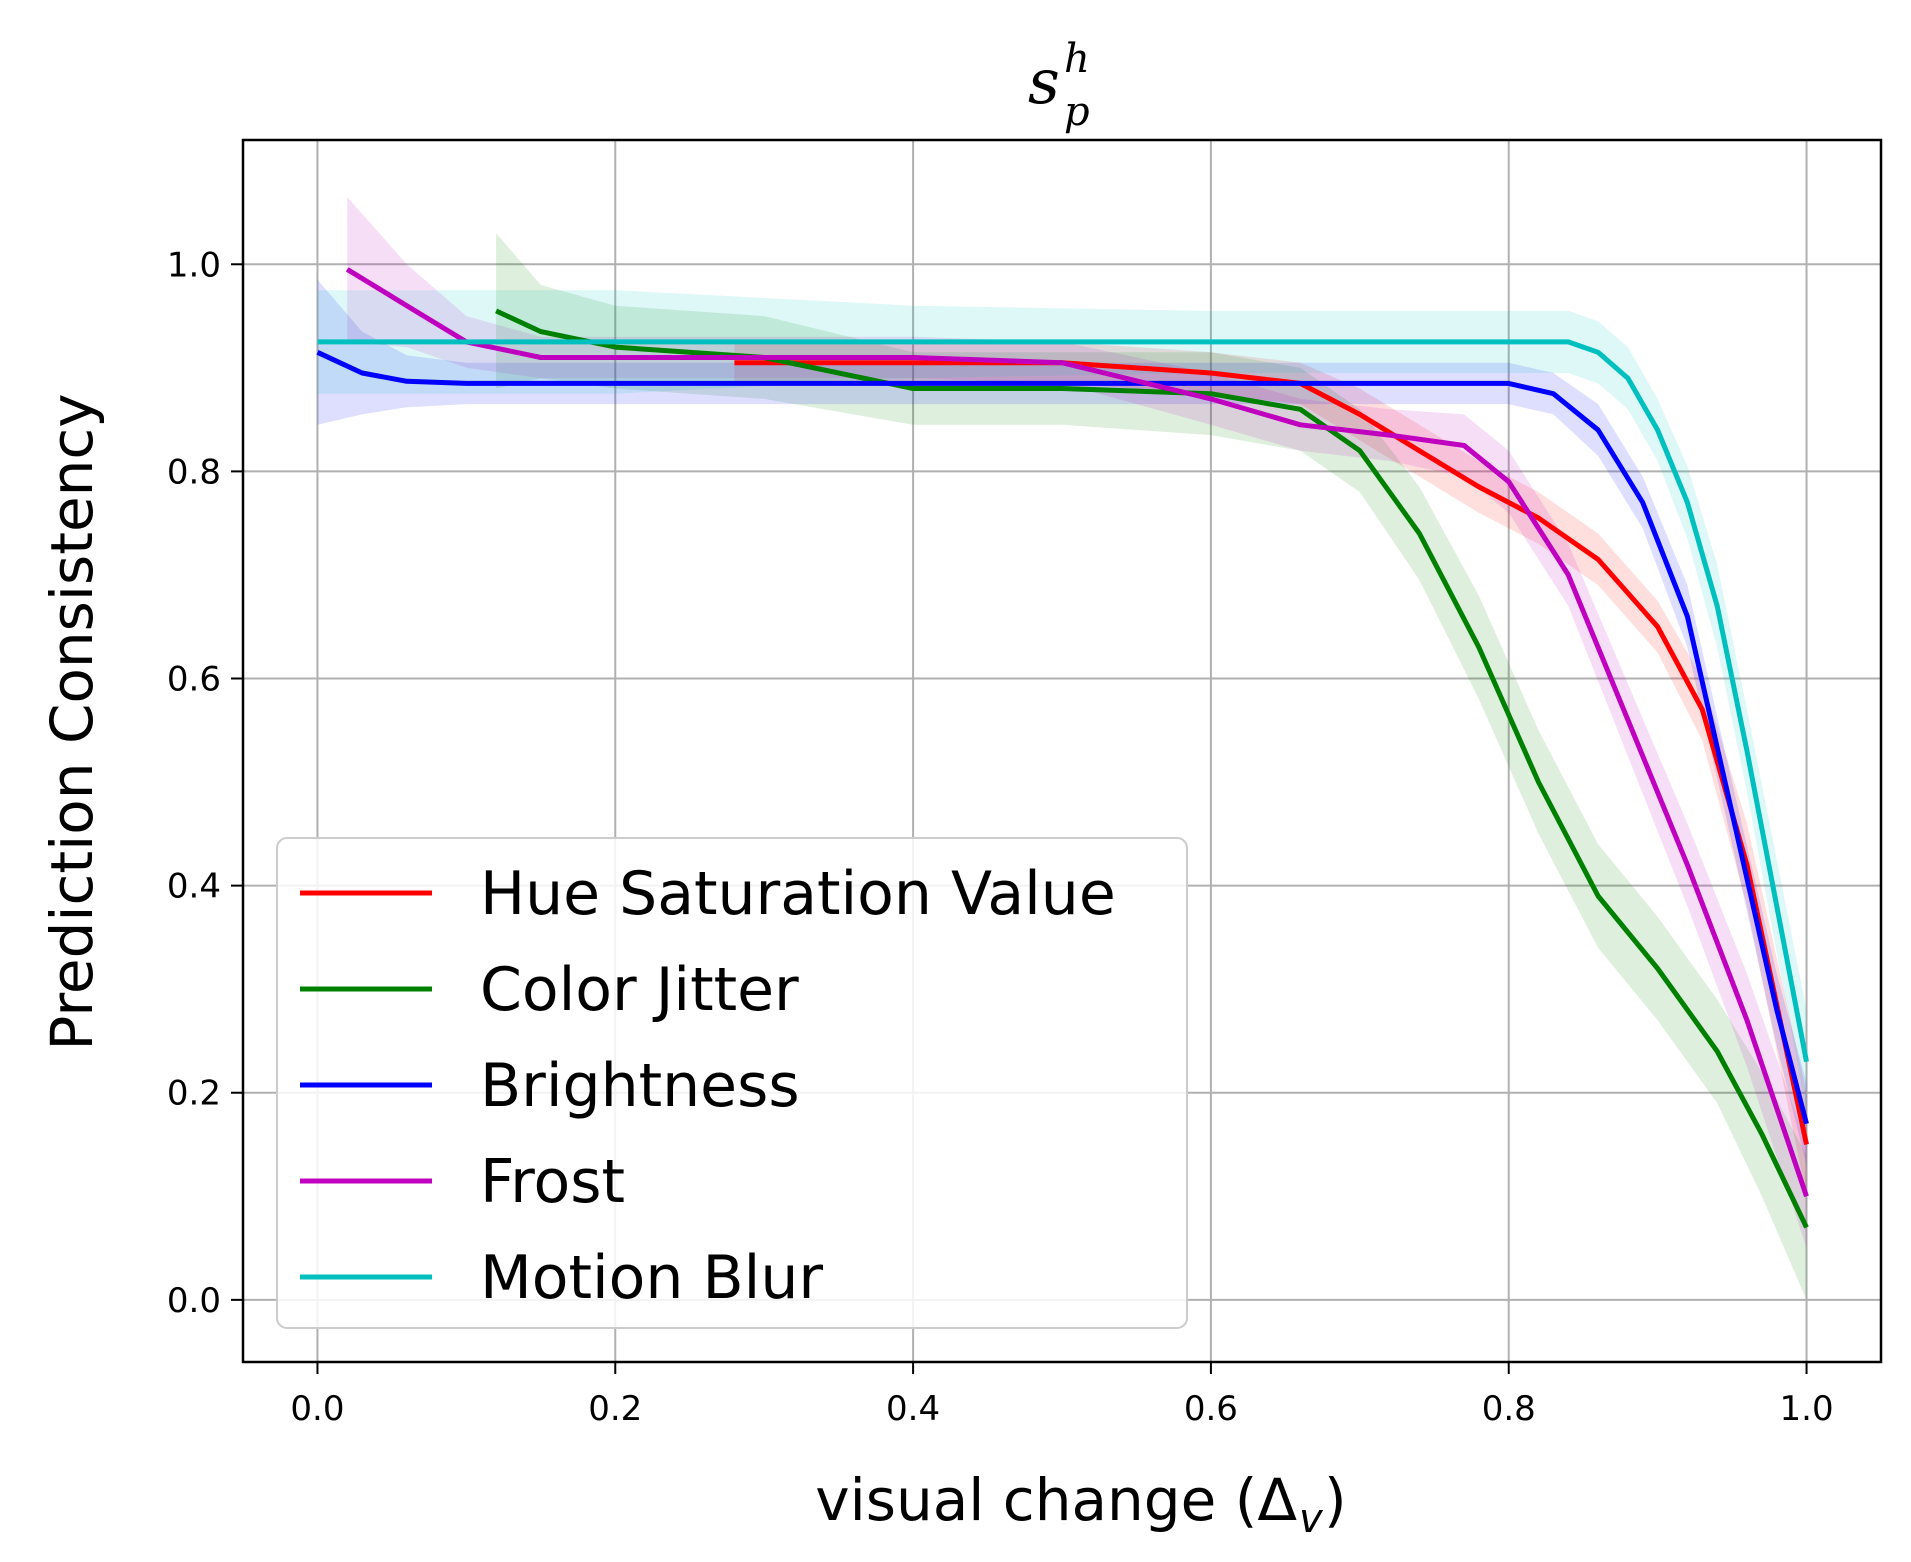 The height and width of the screenshot is (1562, 1911). I want to click on x-tick-label: 0.2, so click(615, 1409).